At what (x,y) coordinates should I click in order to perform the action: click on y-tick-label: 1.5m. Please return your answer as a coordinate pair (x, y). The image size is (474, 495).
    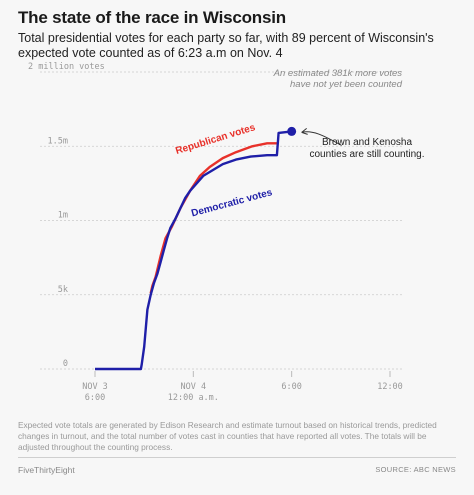
    Looking at the image, I should click on (58, 141).